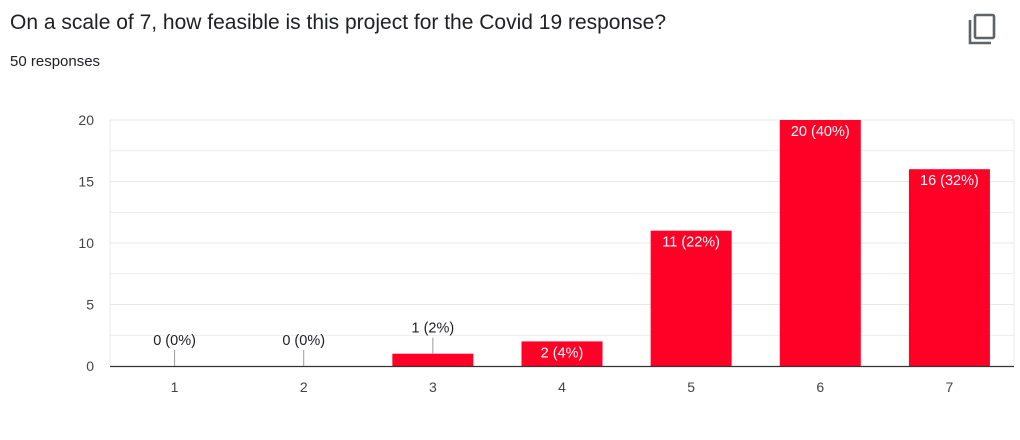 Image resolution: width=1020 pixels, height=440 pixels. What do you see at coordinates (820, 132) in the screenshot?
I see `data-label: 20 (40%)` at bounding box center [820, 132].